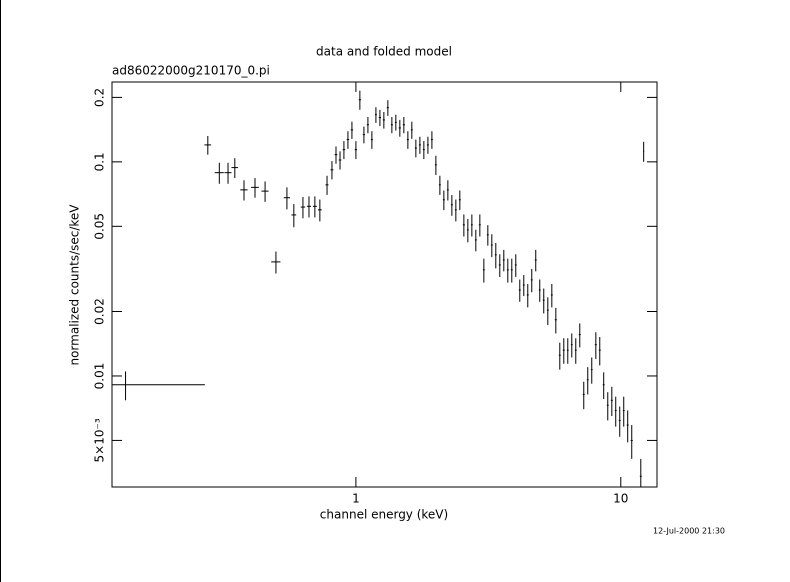 The width and height of the screenshot is (790, 582). I want to click on chart-subtitle: ad86022000g210170_0.pi, so click(191, 71).